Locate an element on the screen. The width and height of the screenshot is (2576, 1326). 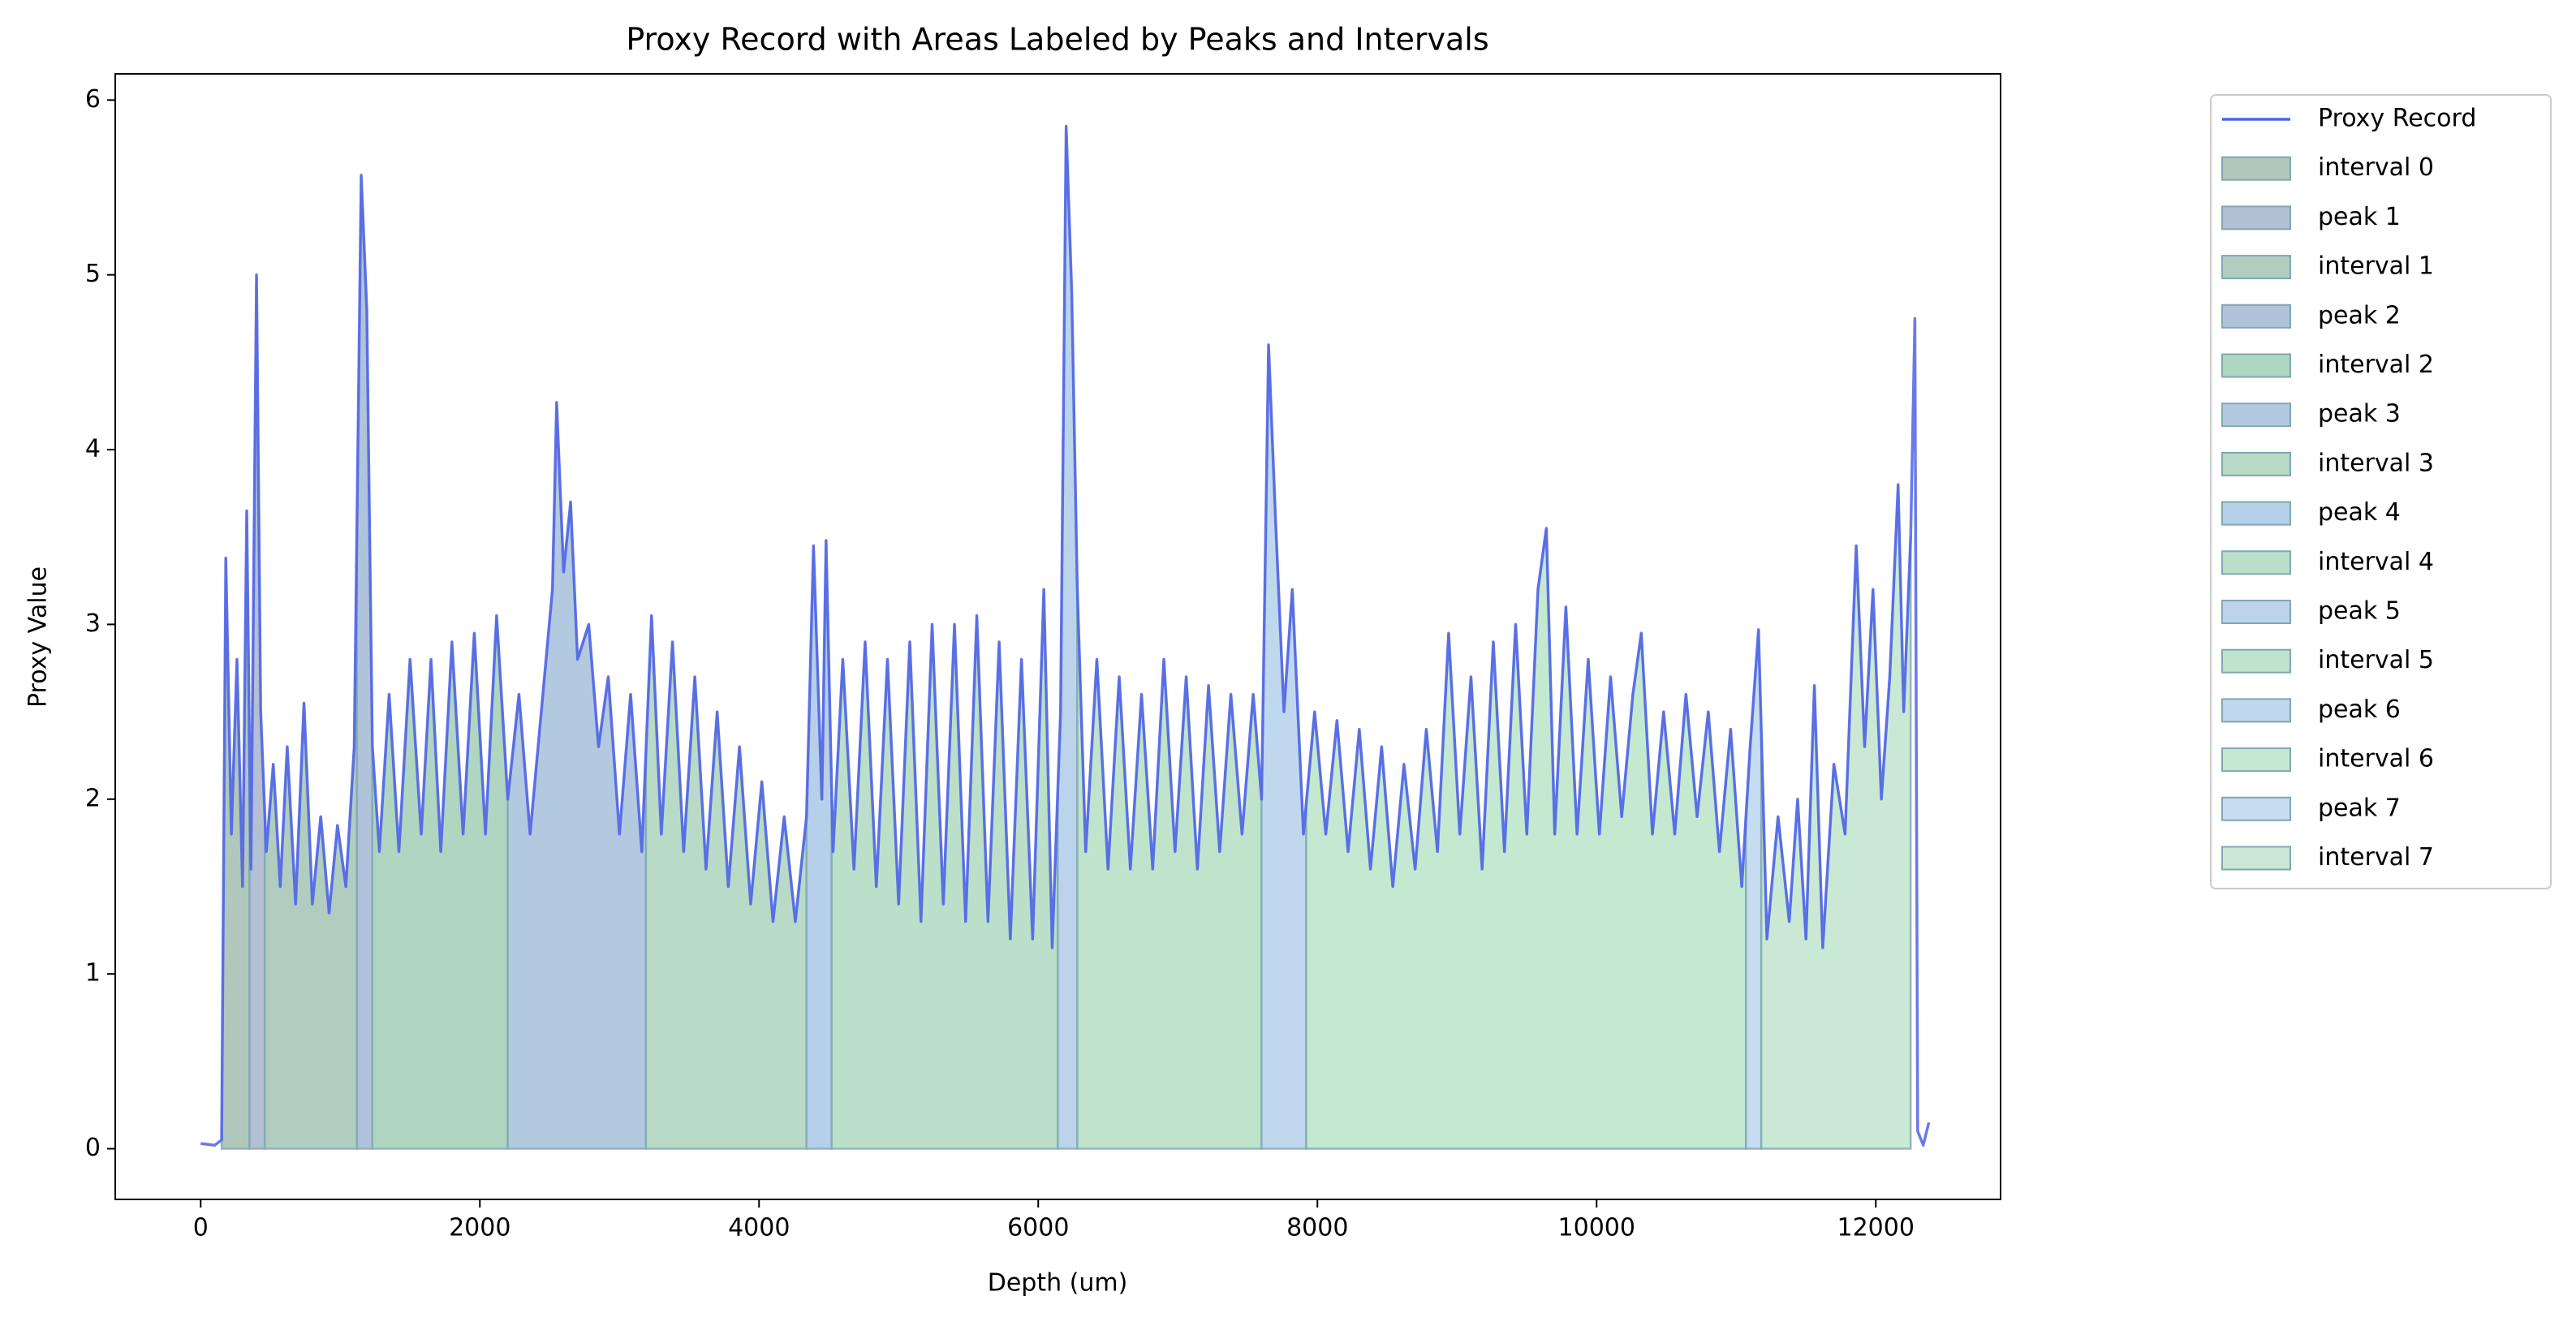
x-tick-label: 2000 is located at coordinates (480, 1228).